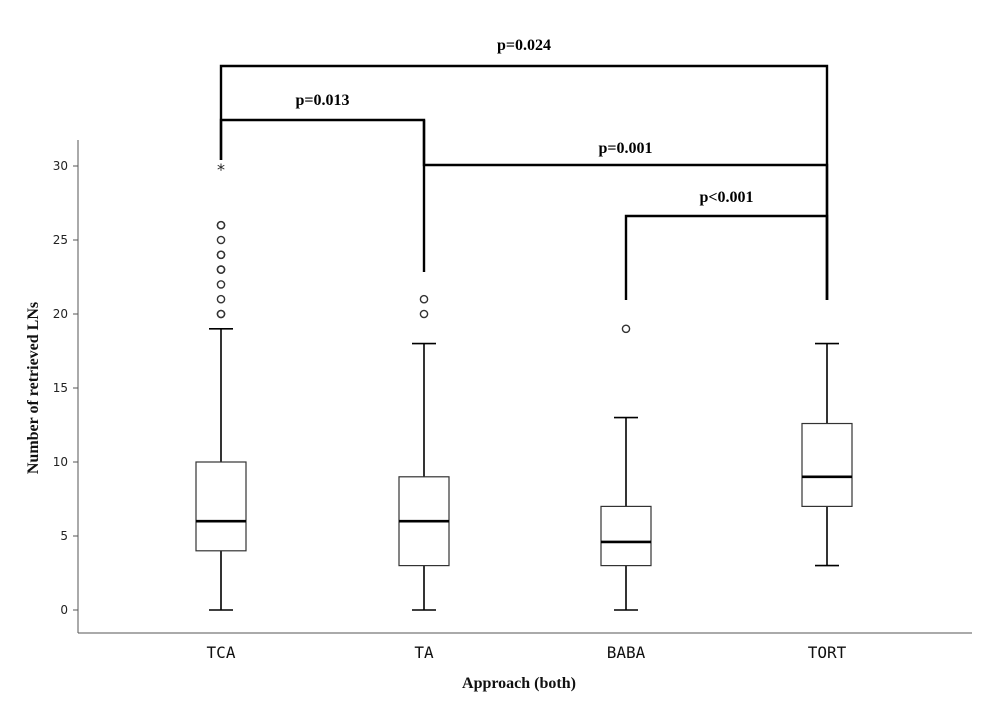 This screenshot has height=708, width=984. What do you see at coordinates (424, 452) in the screenshot?
I see `box-ta` at bounding box center [424, 452].